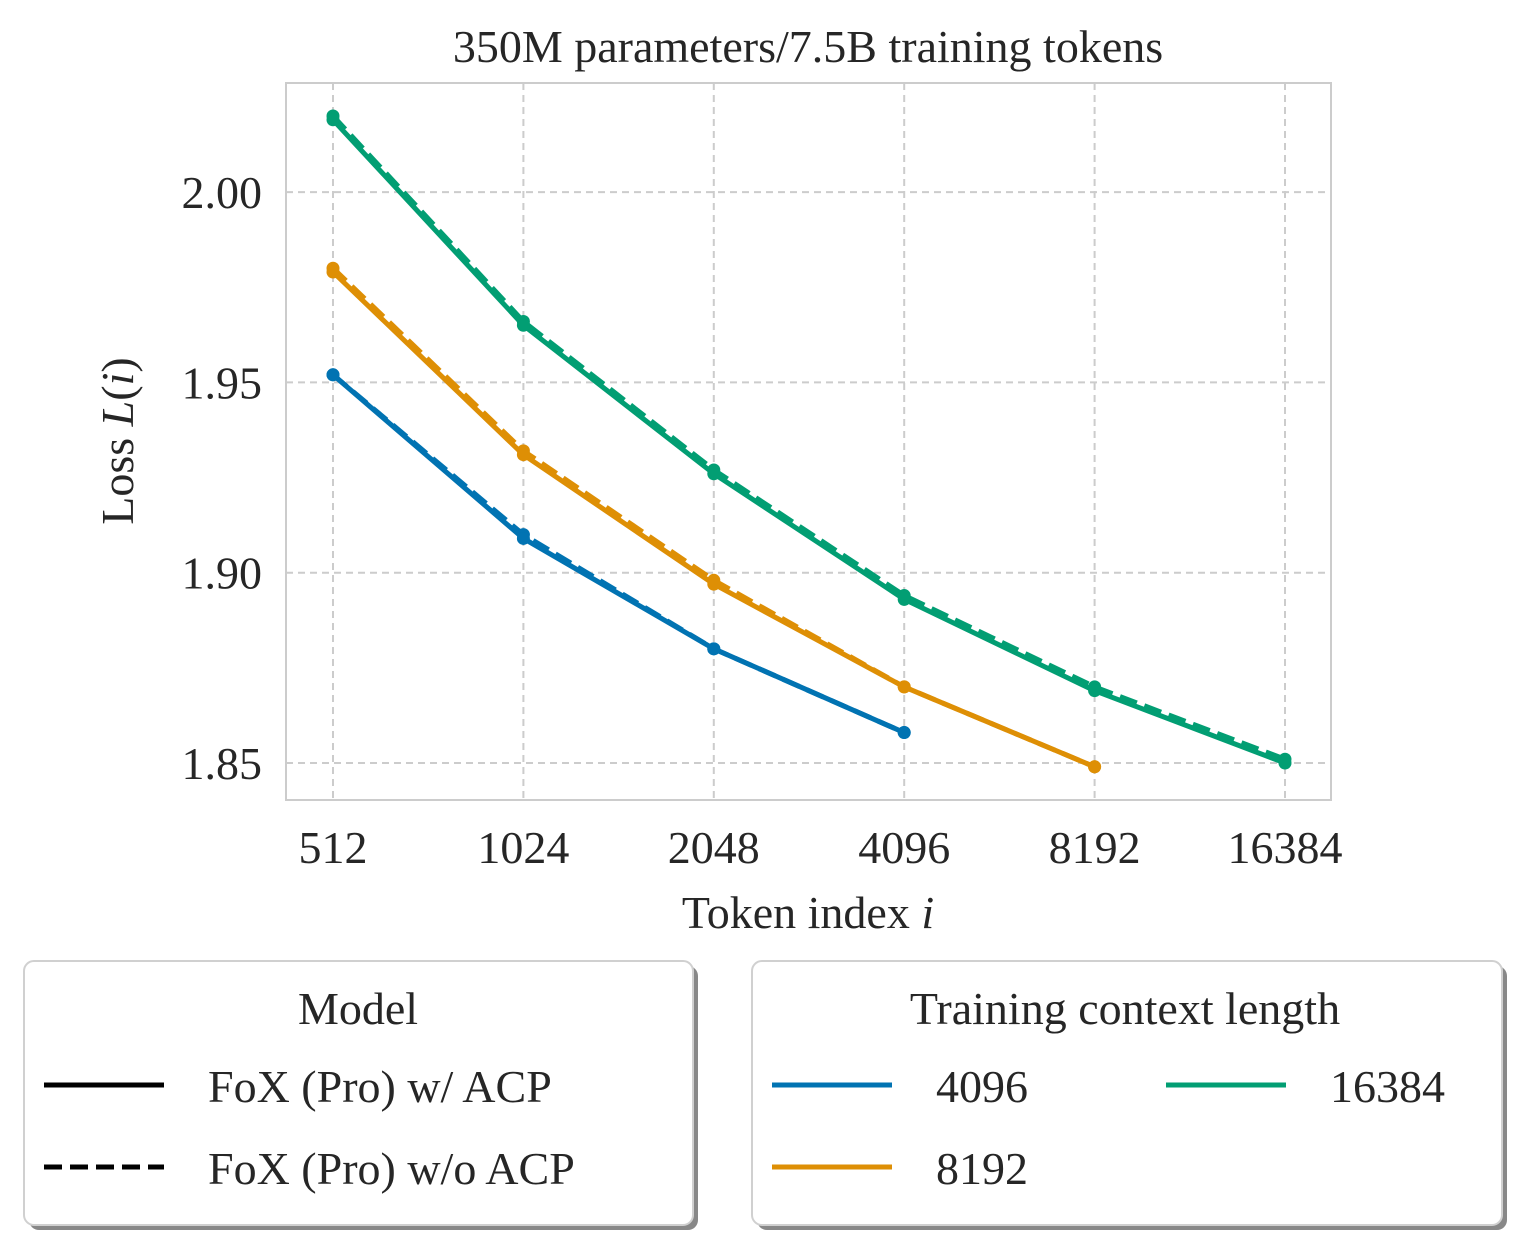 The height and width of the screenshot is (1246, 1522). What do you see at coordinates (117, 475) in the screenshot?
I see `y-axis-label-text: Loss` at bounding box center [117, 475].